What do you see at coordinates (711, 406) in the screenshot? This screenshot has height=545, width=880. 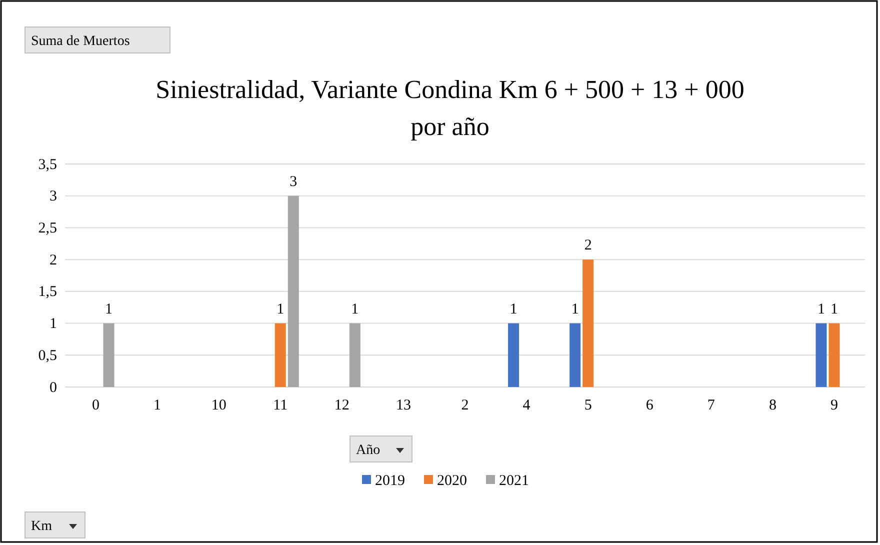 I see `x-tick-label: 7` at bounding box center [711, 406].